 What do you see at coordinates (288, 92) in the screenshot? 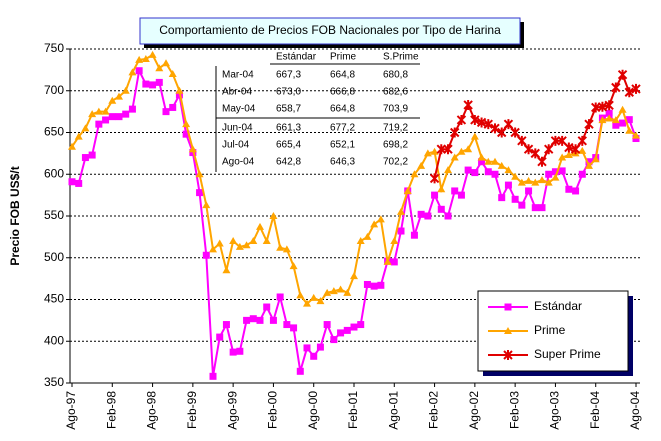
I see `table-cell: 673,0` at bounding box center [288, 92].